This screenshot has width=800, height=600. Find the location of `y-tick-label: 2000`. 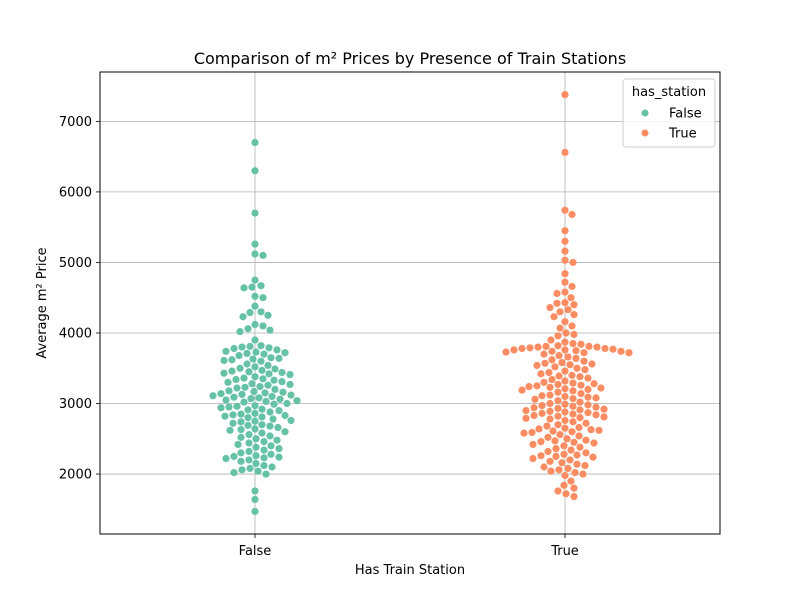

y-tick-label: 2000 is located at coordinates (75, 475).